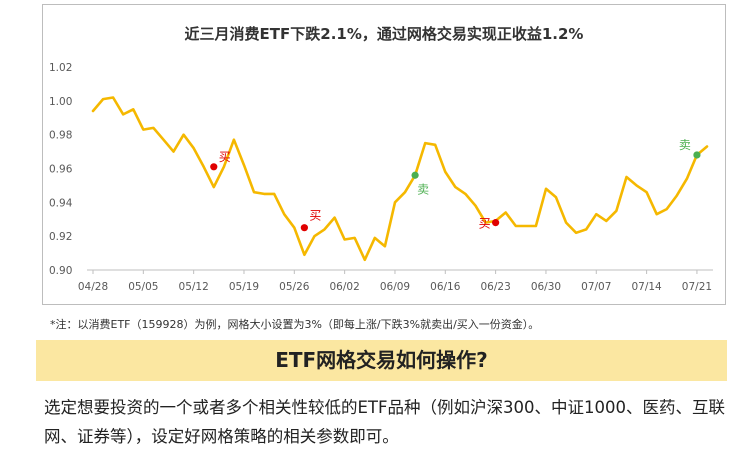 The image size is (750, 457). I want to click on y-tick-label: 0.94, so click(61, 203).